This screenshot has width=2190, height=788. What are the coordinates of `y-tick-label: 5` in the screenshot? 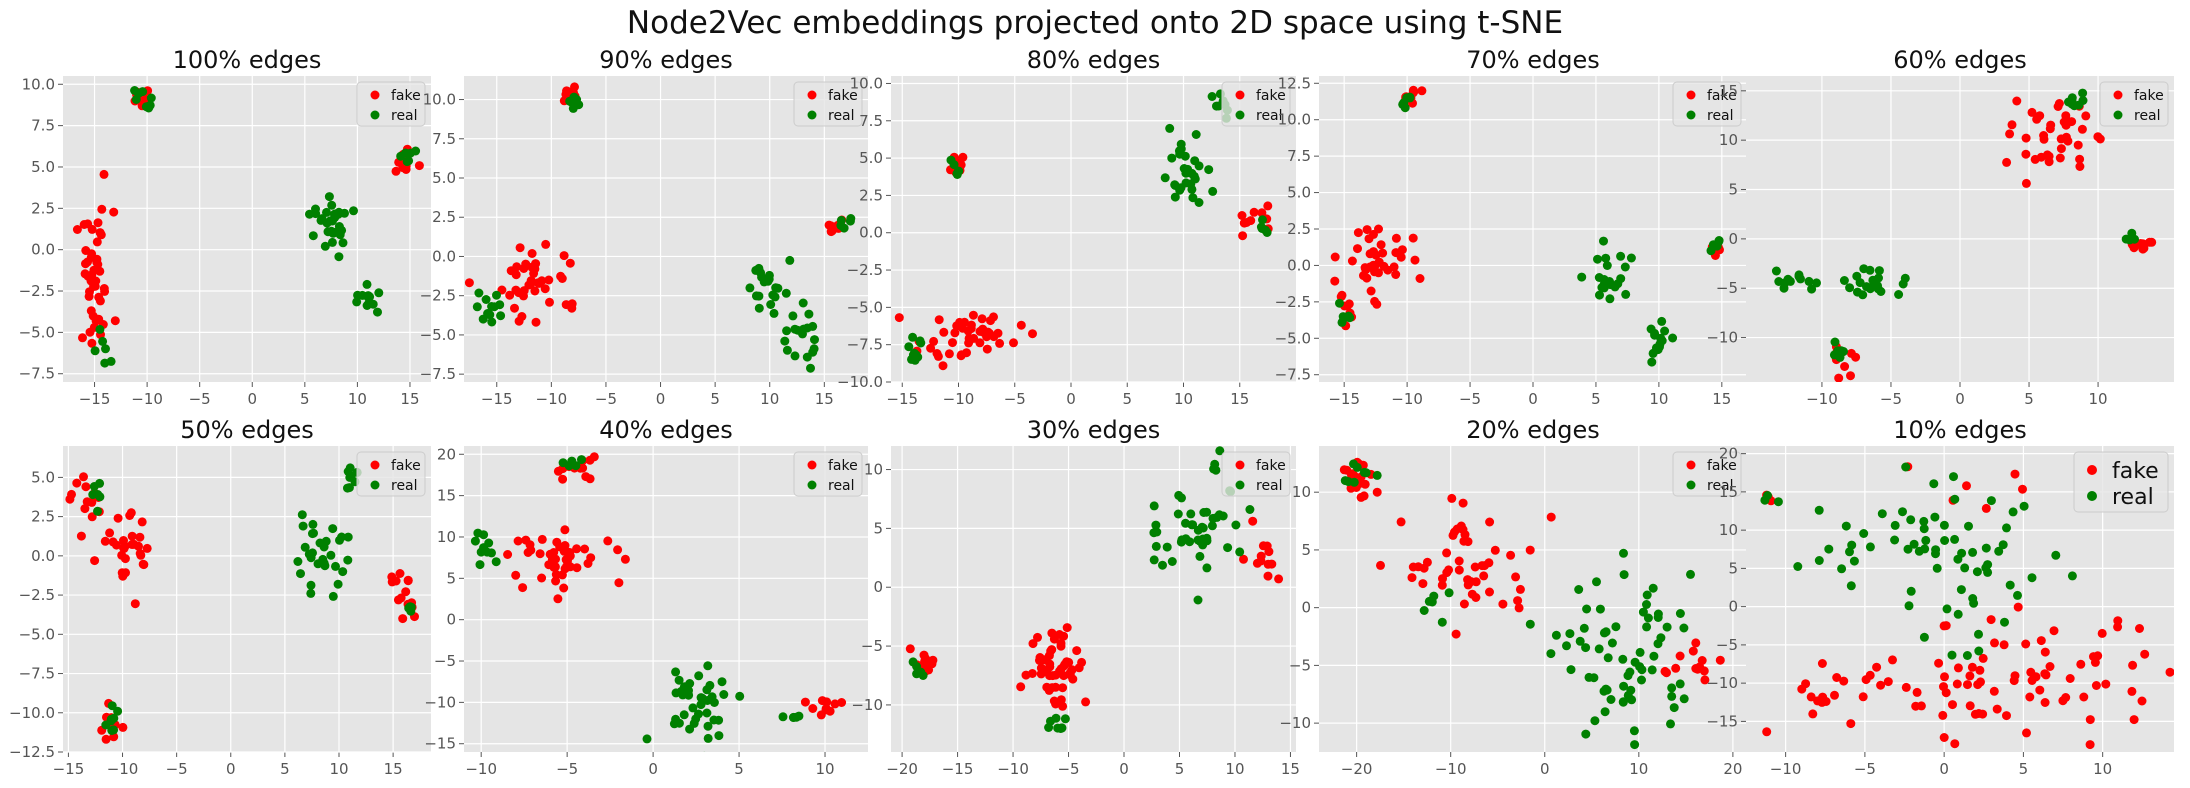 It's located at (451, 578).